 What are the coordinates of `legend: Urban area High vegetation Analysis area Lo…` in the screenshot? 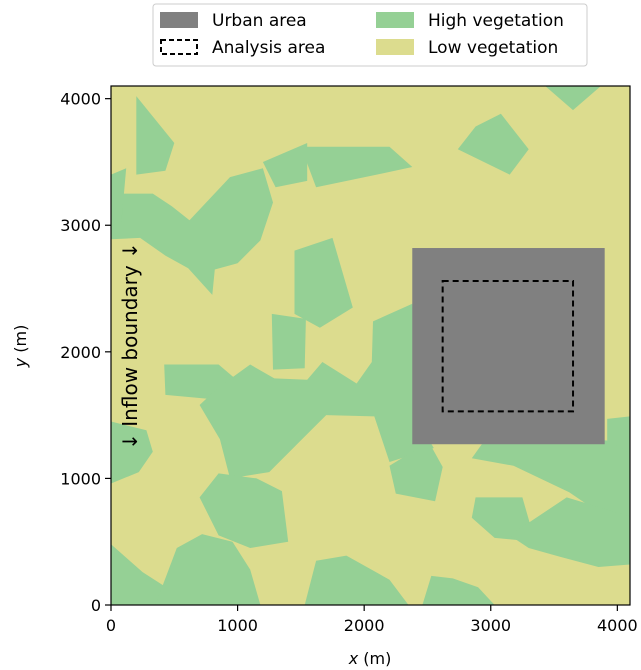 It's located at (370, 35).